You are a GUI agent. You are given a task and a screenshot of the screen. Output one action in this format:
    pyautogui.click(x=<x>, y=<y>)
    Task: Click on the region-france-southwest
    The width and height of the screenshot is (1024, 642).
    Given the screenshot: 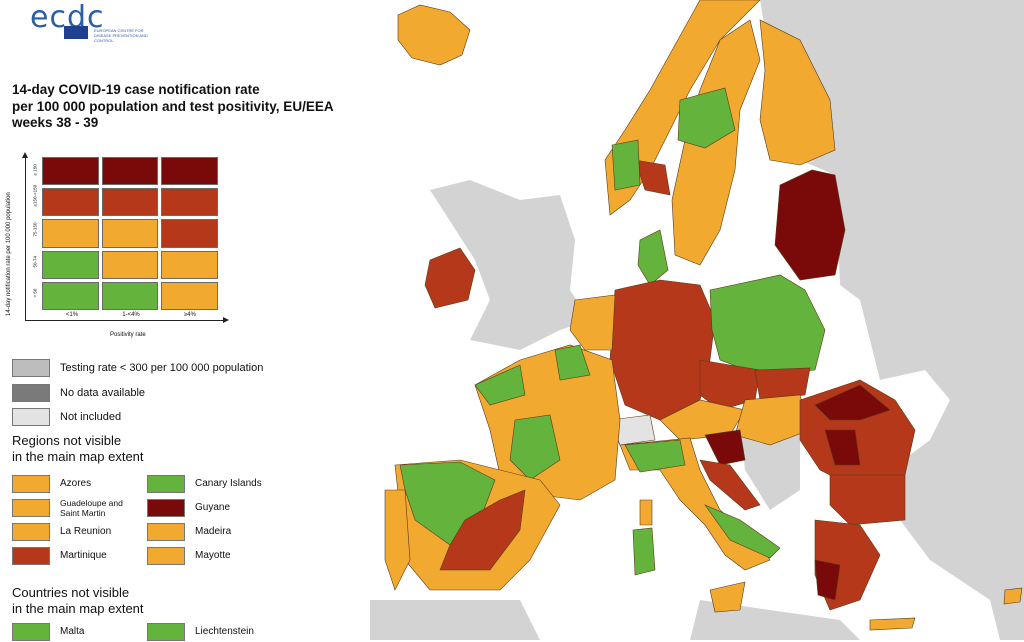 What is the action you would take?
    pyautogui.click(x=535, y=447)
    